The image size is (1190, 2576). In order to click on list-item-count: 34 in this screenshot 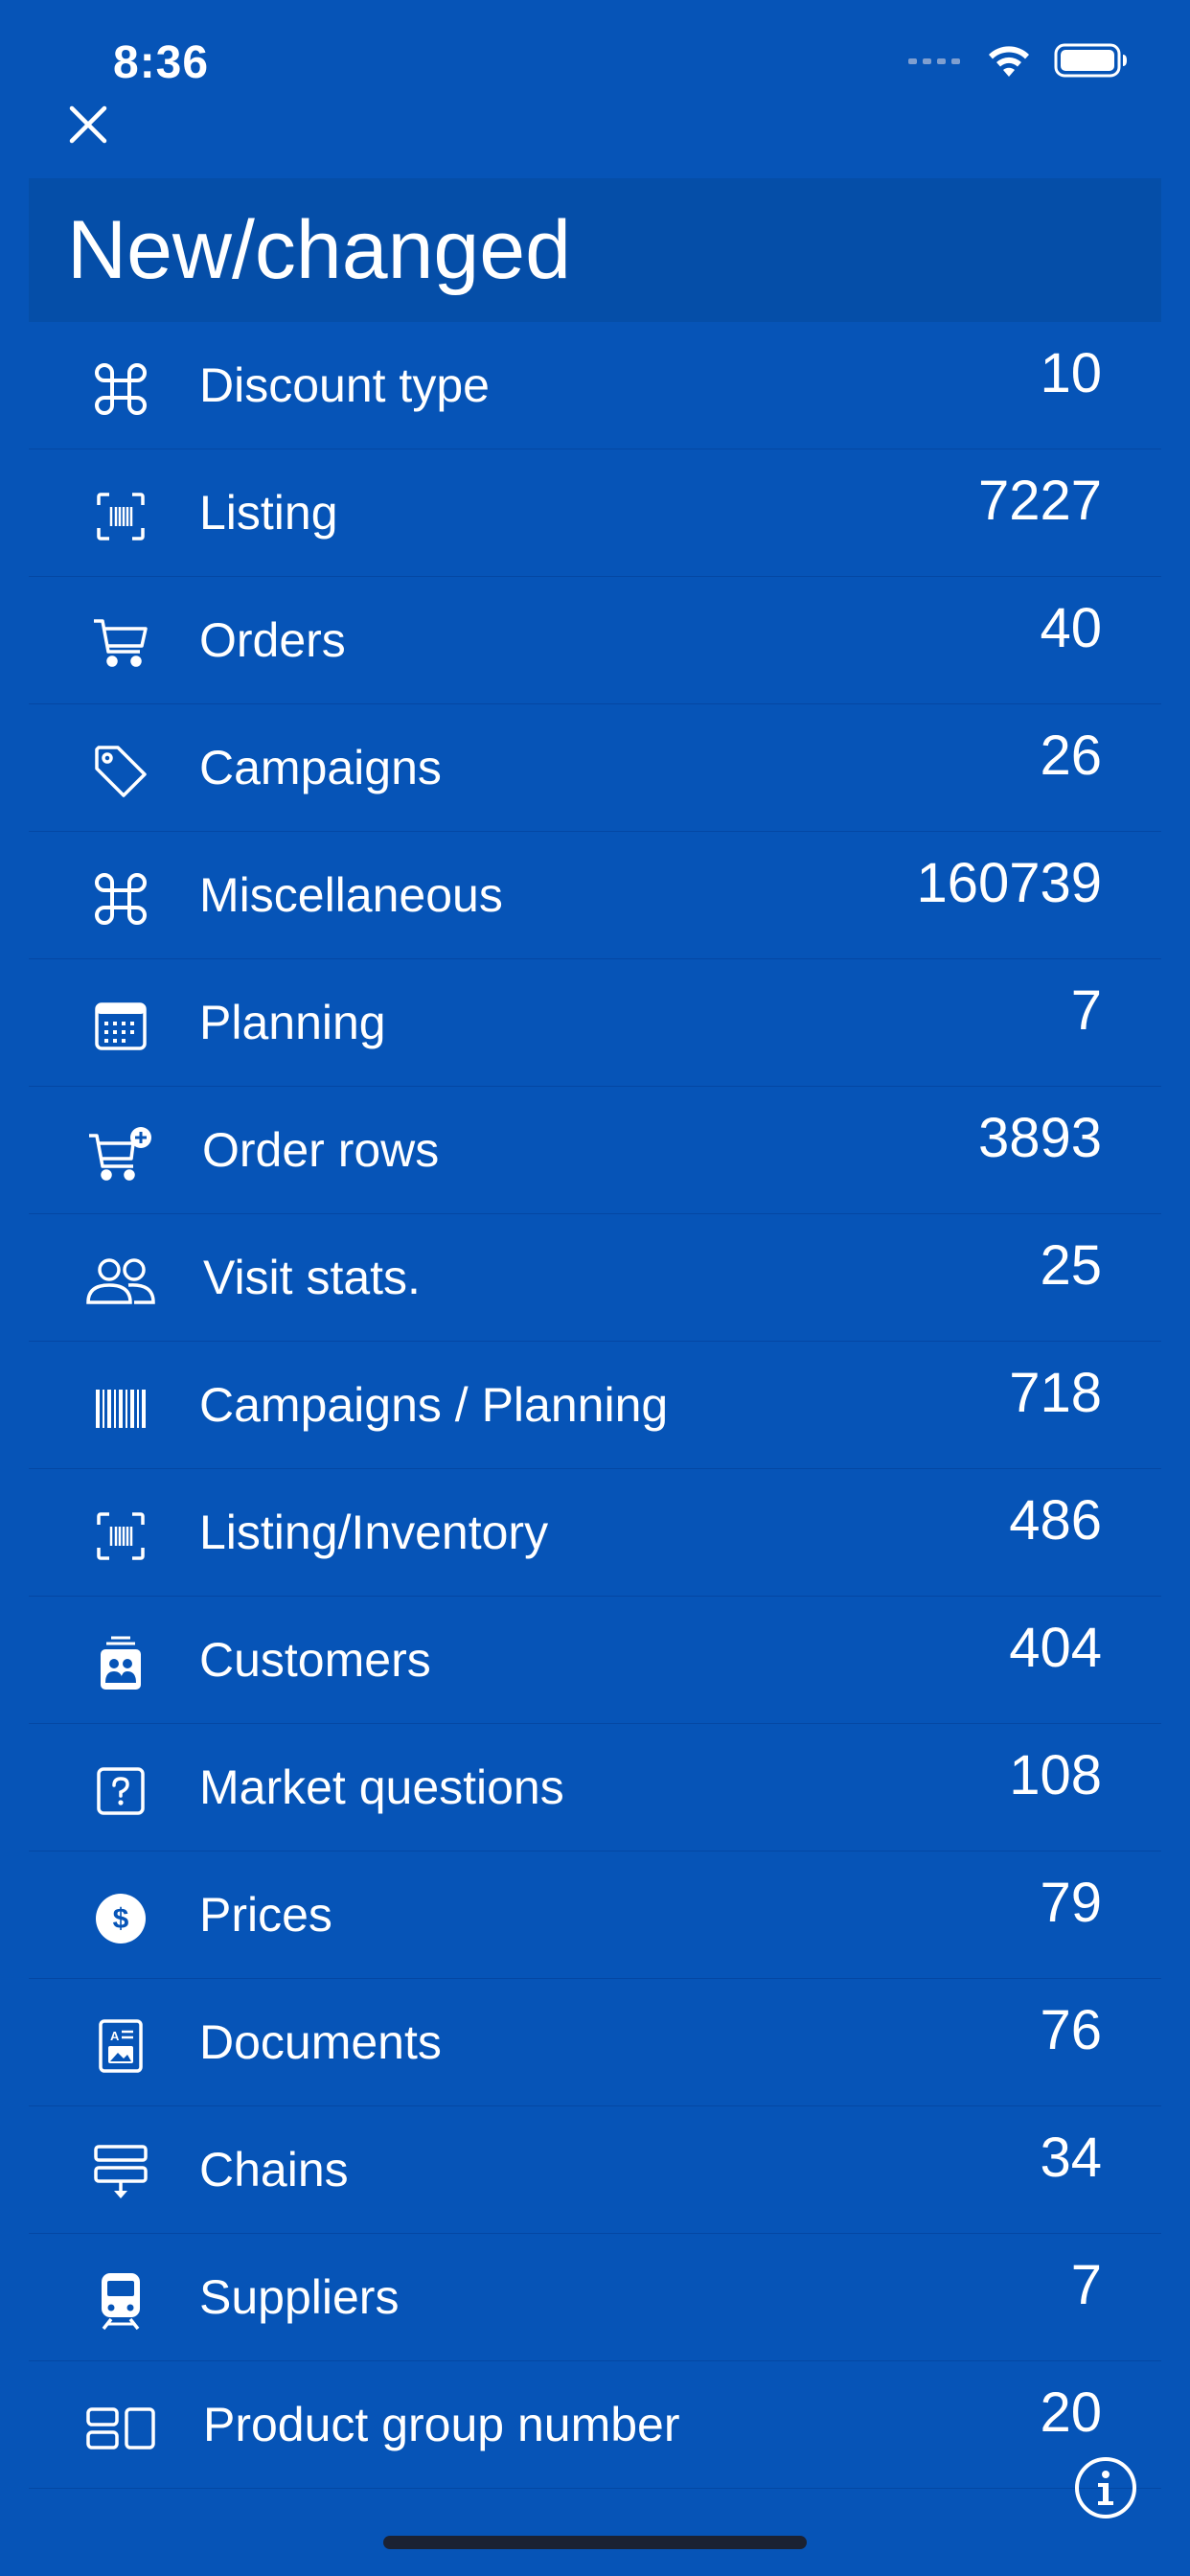, I will do `click(1071, 2158)`.